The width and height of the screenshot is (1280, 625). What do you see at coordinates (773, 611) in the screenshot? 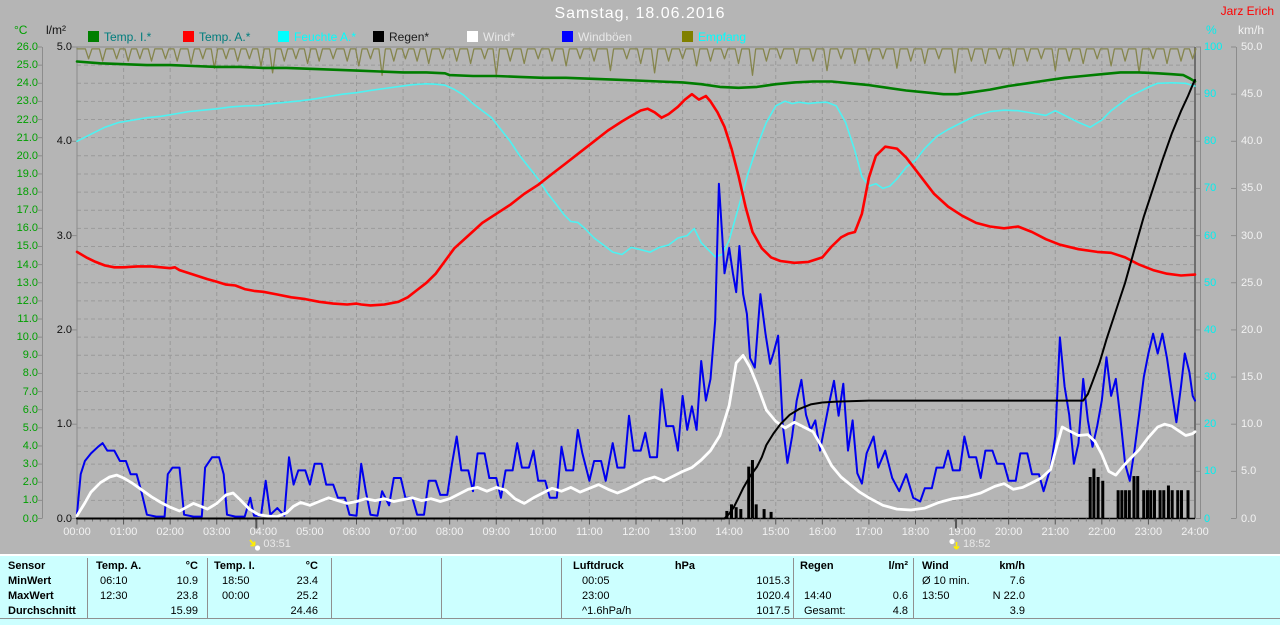
I see `table-cell-value: 1017.5` at bounding box center [773, 611].